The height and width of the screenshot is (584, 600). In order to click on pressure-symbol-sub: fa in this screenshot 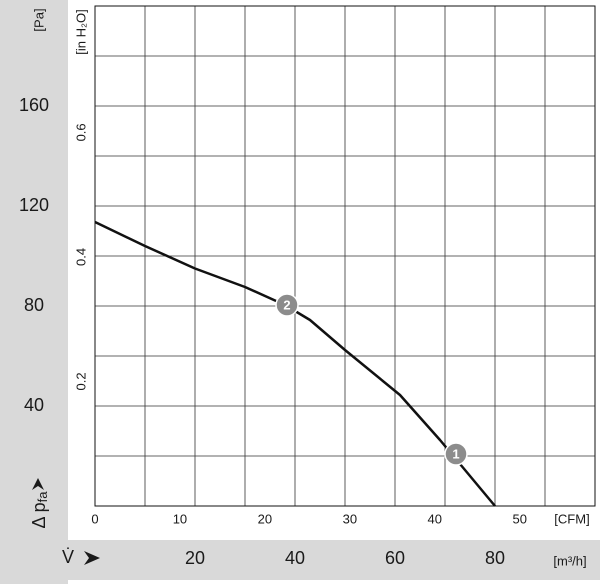, I will do `click(42, 497)`.